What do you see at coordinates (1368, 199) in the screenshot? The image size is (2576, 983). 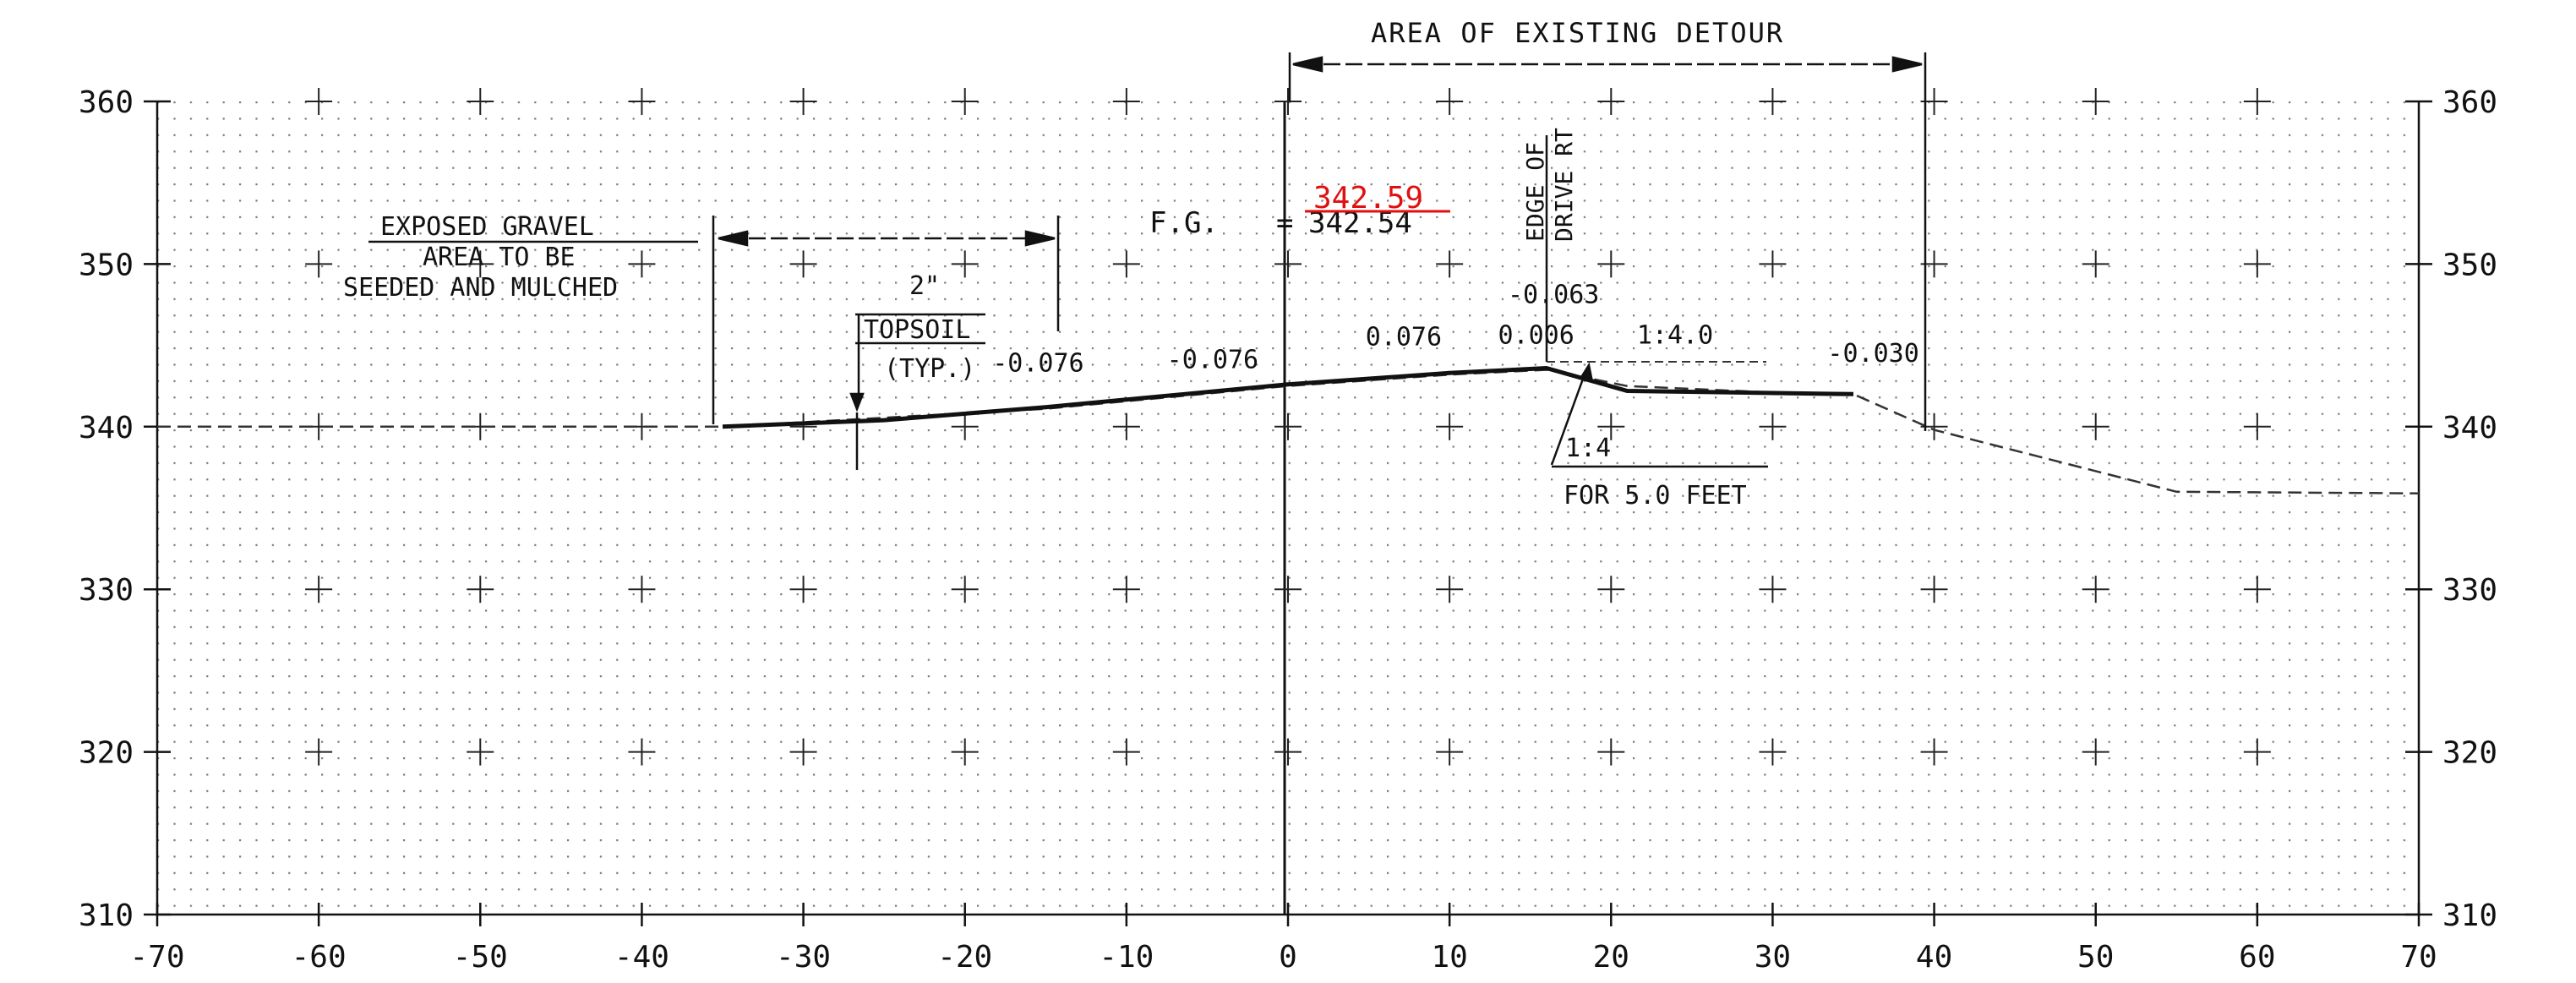 I see `finished-grade-revised: 342.59` at bounding box center [1368, 199].